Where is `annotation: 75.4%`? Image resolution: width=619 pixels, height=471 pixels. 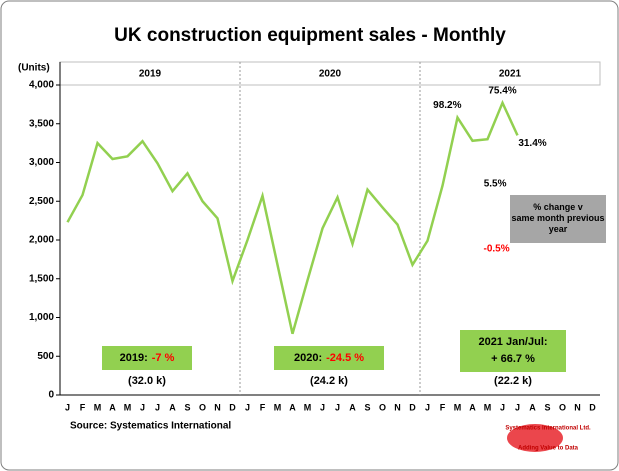 annotation: 75.4% is located at coordinates (502, 90).